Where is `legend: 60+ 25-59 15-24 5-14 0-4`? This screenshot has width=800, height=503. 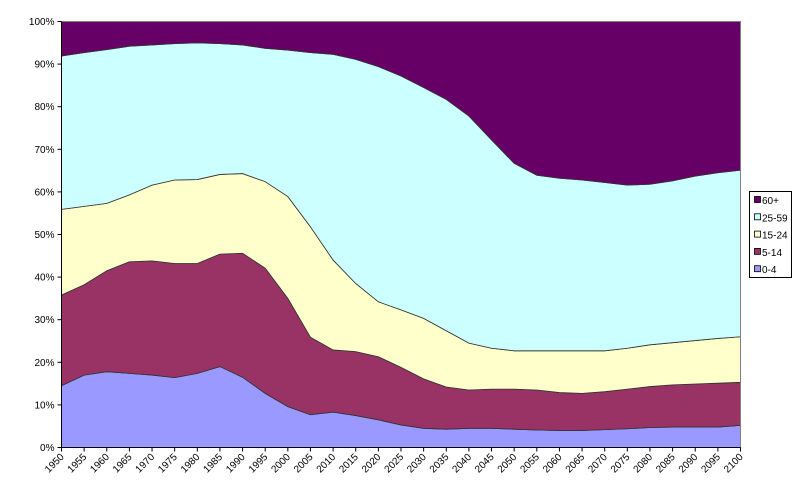 legend: 60+ 25-59 15-24 5-14 0-4 is located at coordinates (770, 234).